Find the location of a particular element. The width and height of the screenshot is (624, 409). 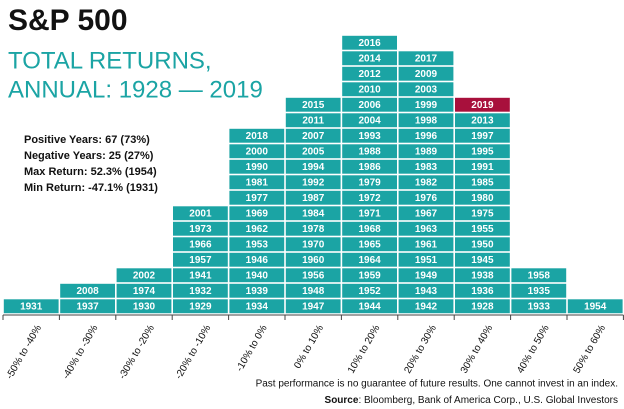

year-label: 1997 is located at coordinates (482, 136).